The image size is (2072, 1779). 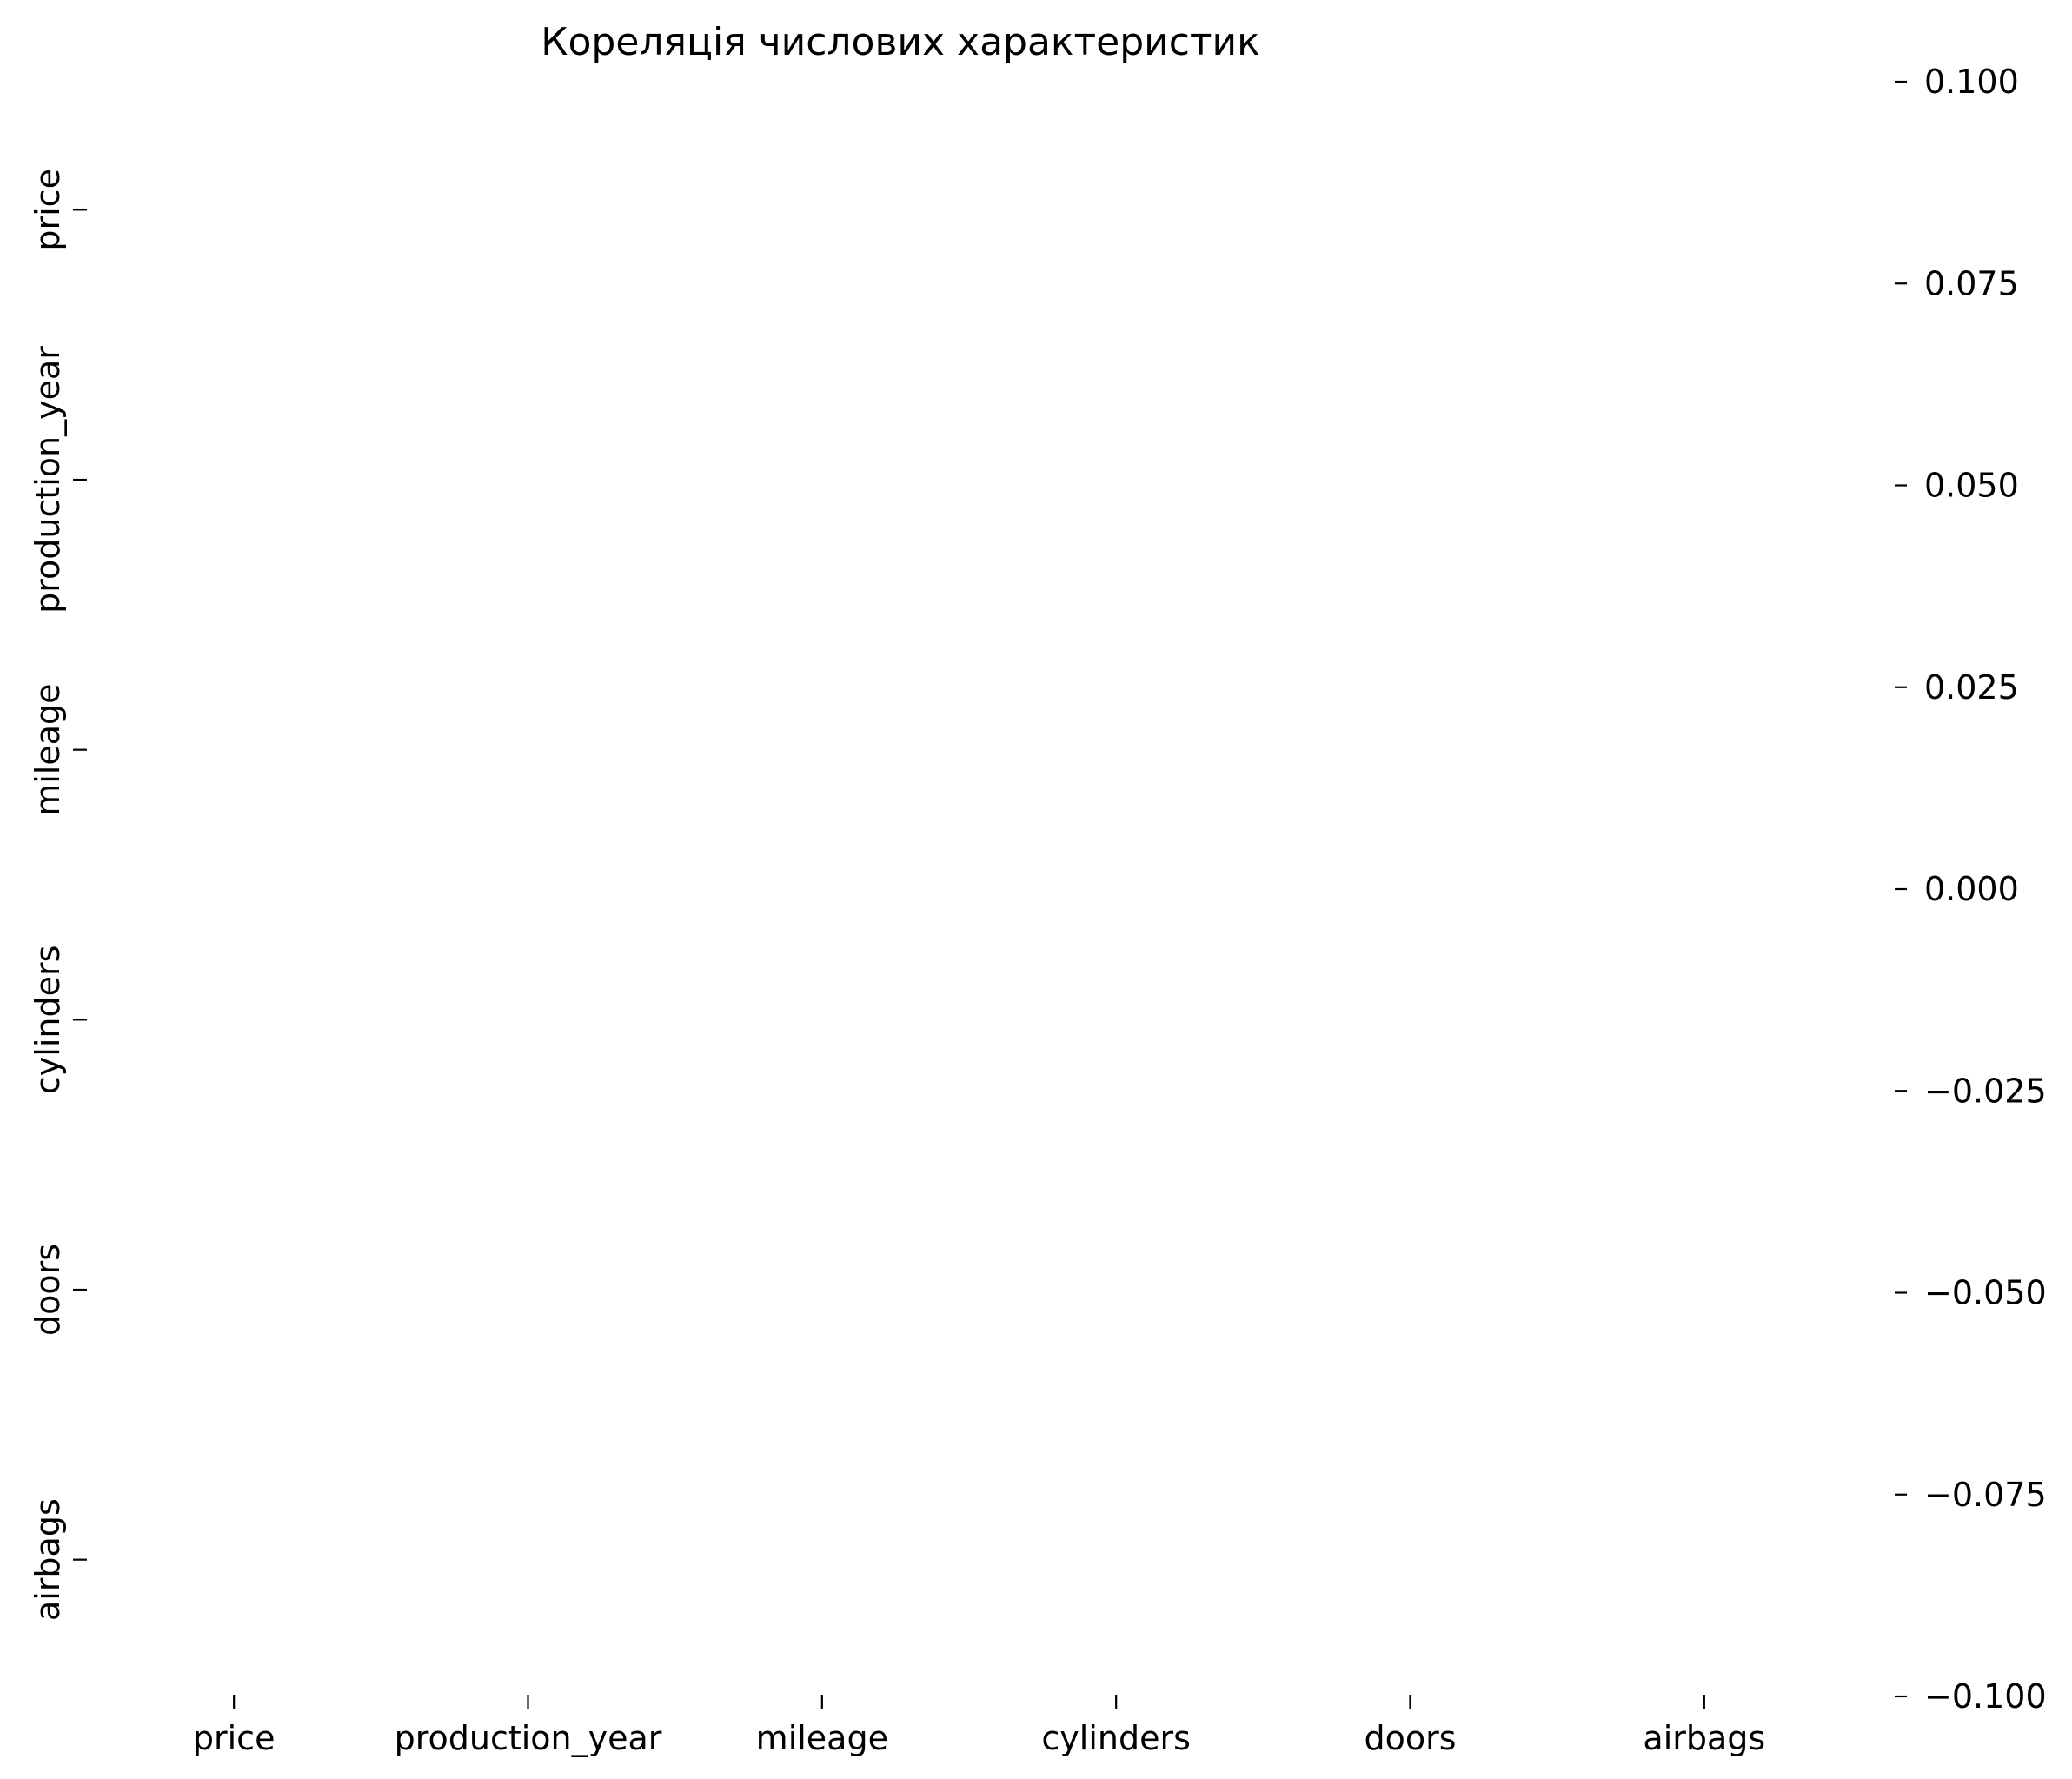 What do you see at coordinates (1410, 1738) in the screenshot?
I see `x-tick-label: doors` at bounding box center [1410, 1738].